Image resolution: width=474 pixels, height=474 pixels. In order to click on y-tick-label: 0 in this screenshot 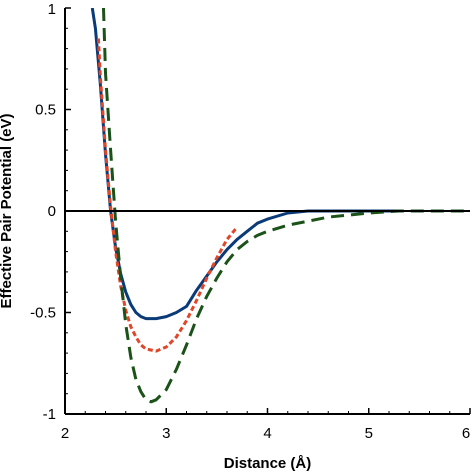, I will do `click(52, 211)`.